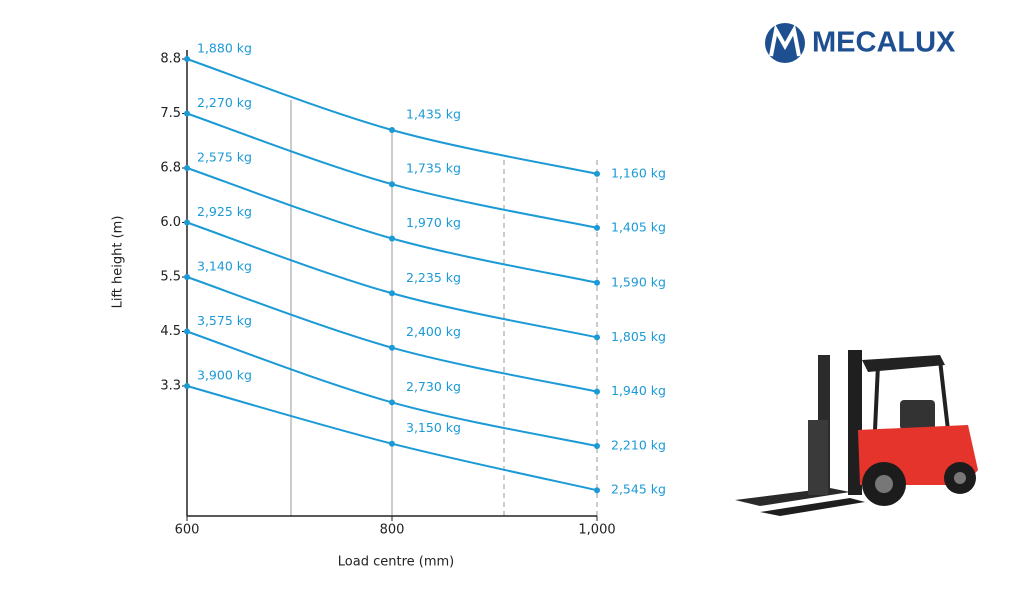  I want to click on y-axis-label: Lift height (m), so click(118, 262).